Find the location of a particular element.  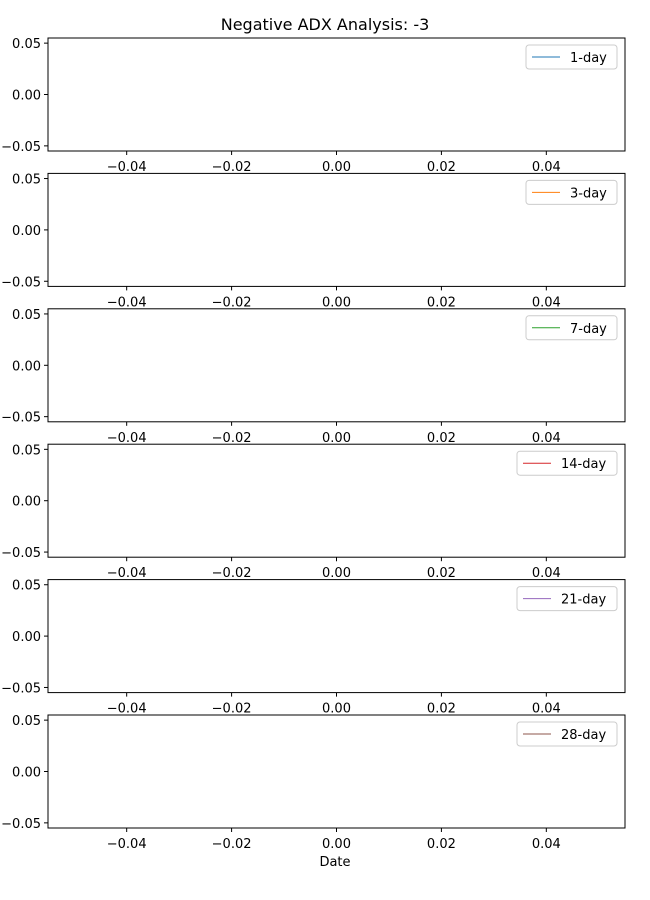

legend: 7-day is located at coordinates (571, 328).